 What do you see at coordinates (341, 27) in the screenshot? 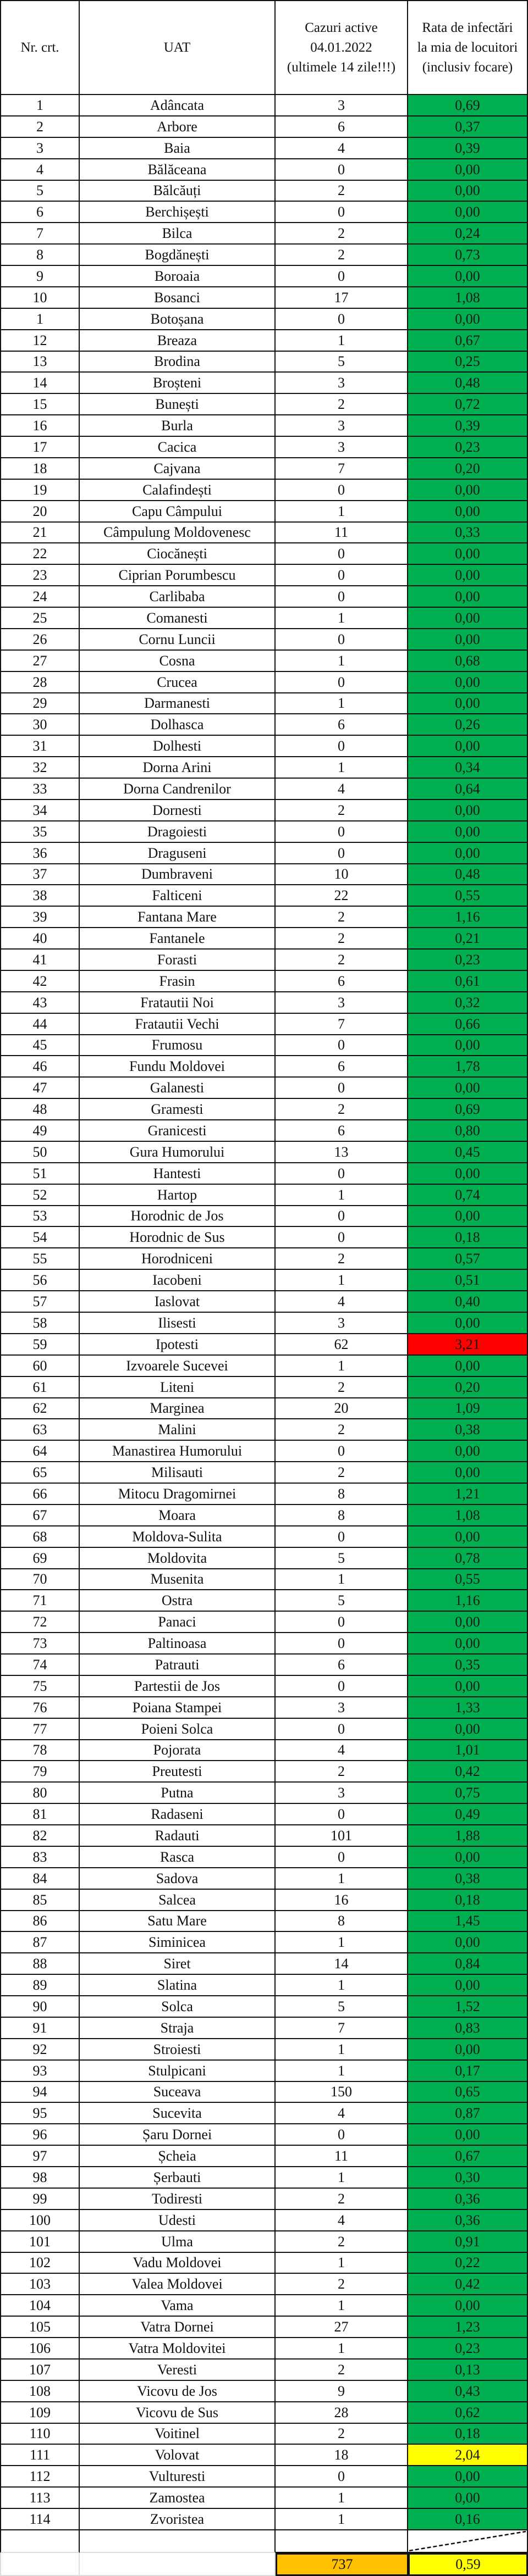
I see `header-cases-line: Cazuri active` at bounding box center [341, 27].